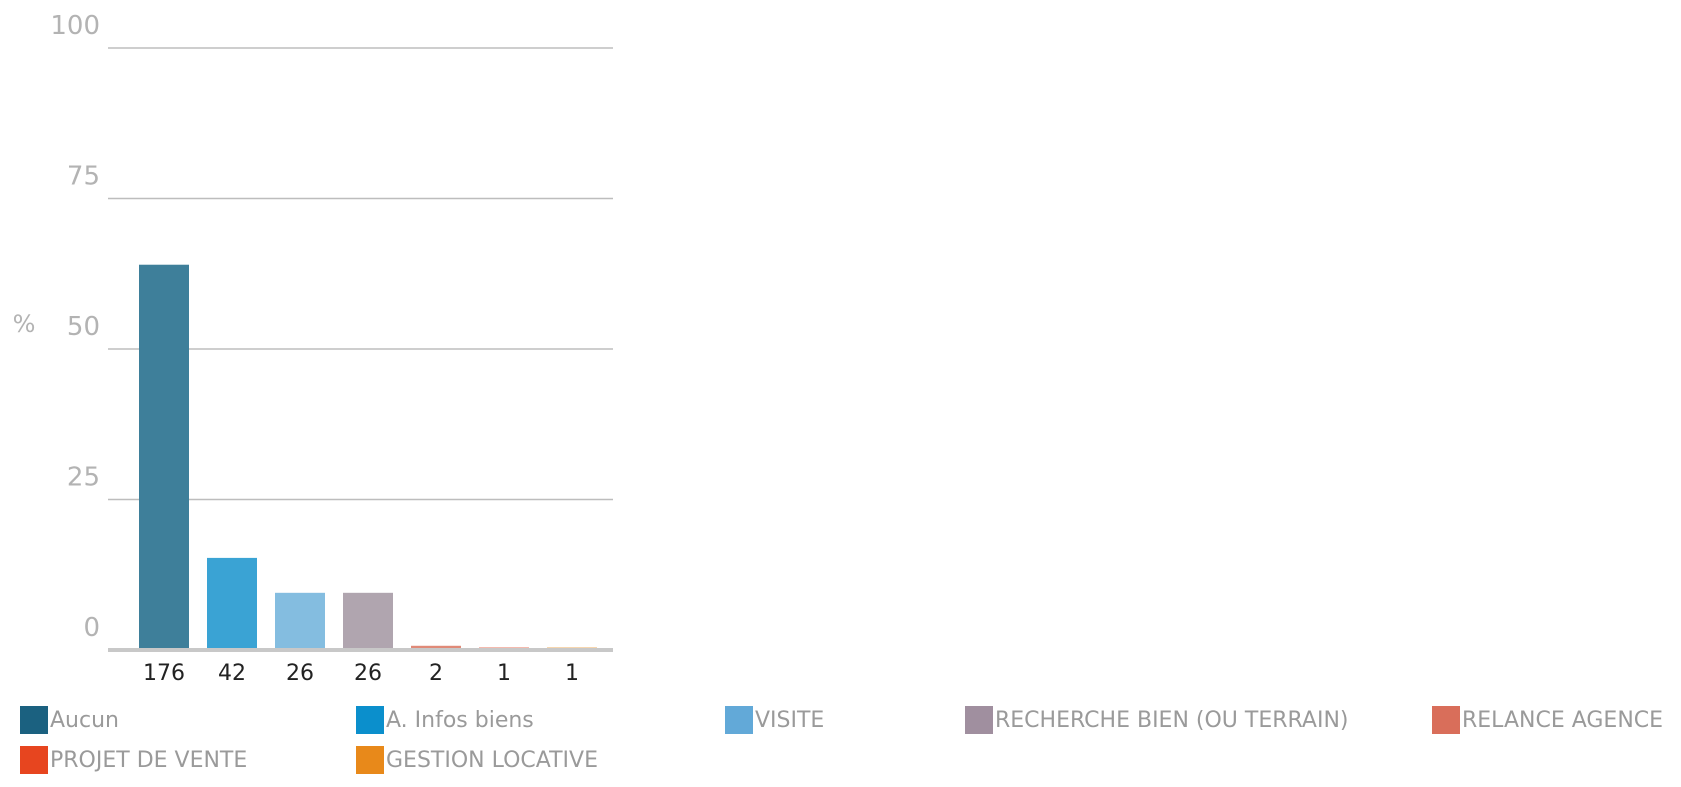 The height and width of the screenshot is (787, 1681). I want to click on bars, so click(368, 457).